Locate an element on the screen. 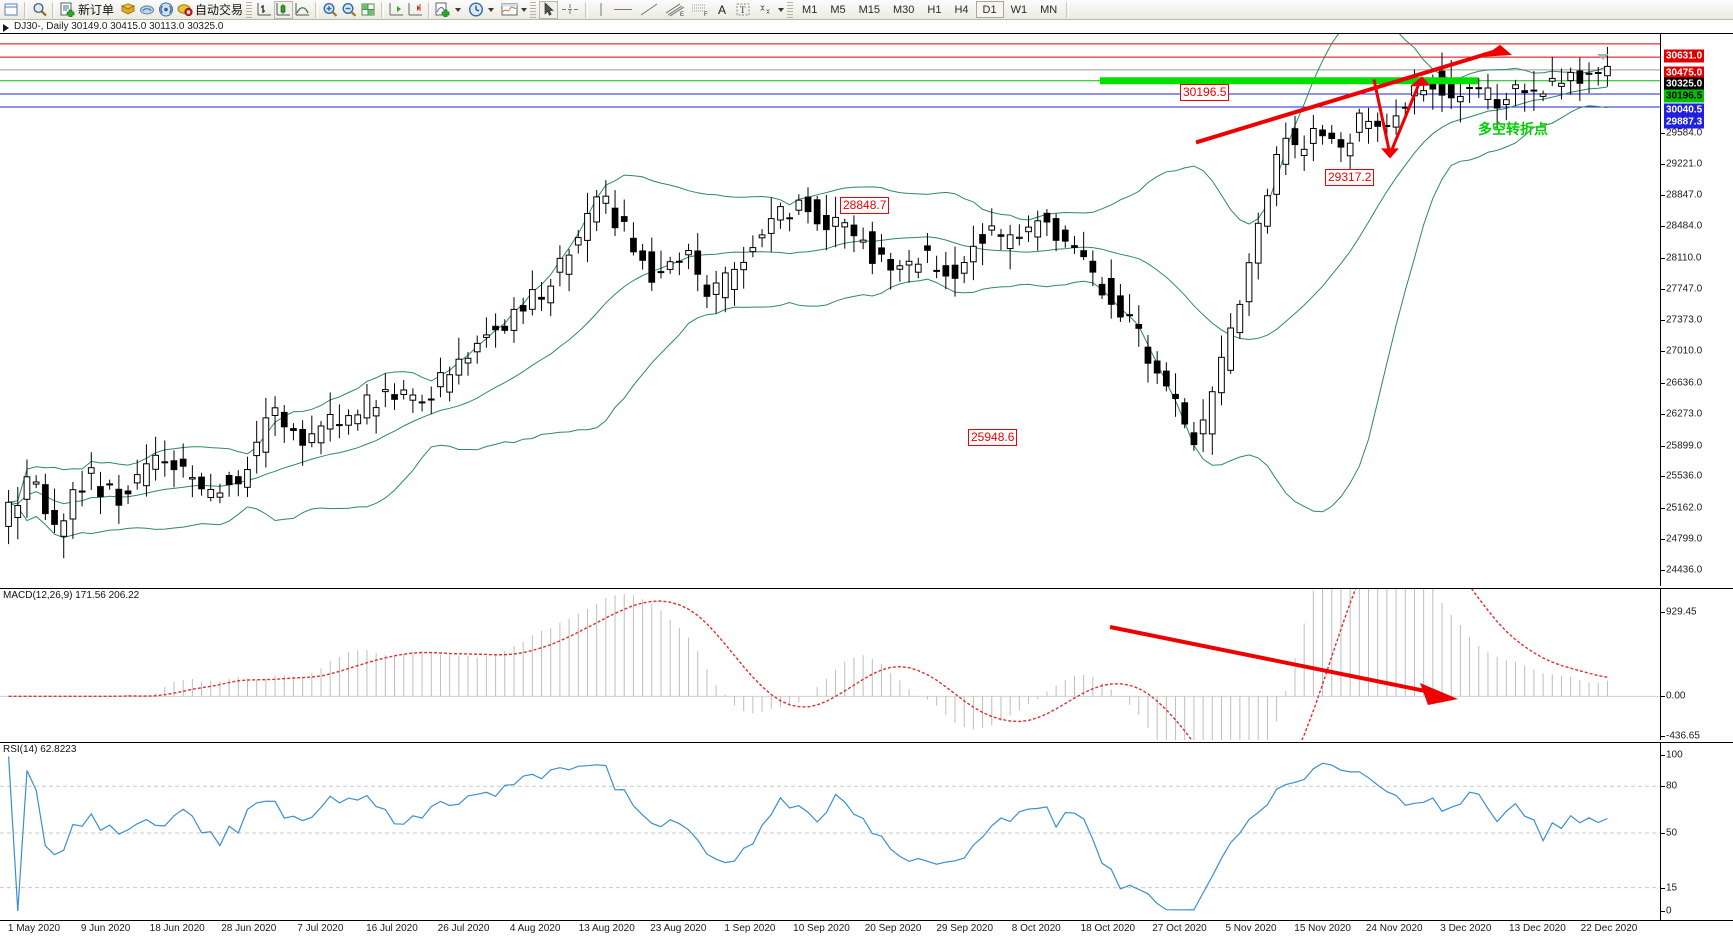 The image size is (1733, 938). price-annotation-label: 30196.5 is located at coordinates (1205, 92).